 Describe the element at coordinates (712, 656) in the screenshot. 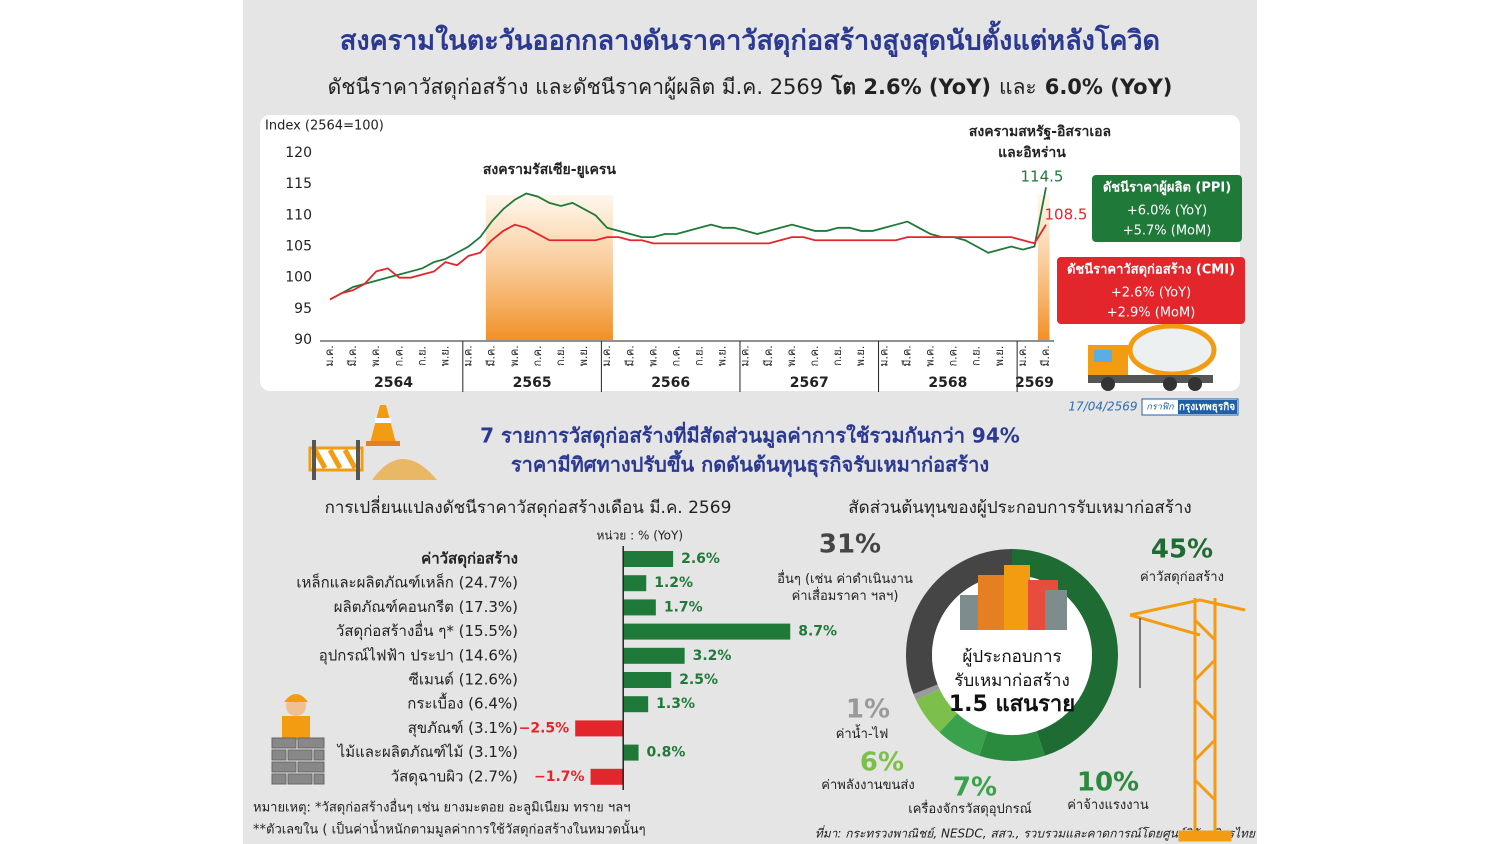

I see `value-label: 3.2%` at that location.